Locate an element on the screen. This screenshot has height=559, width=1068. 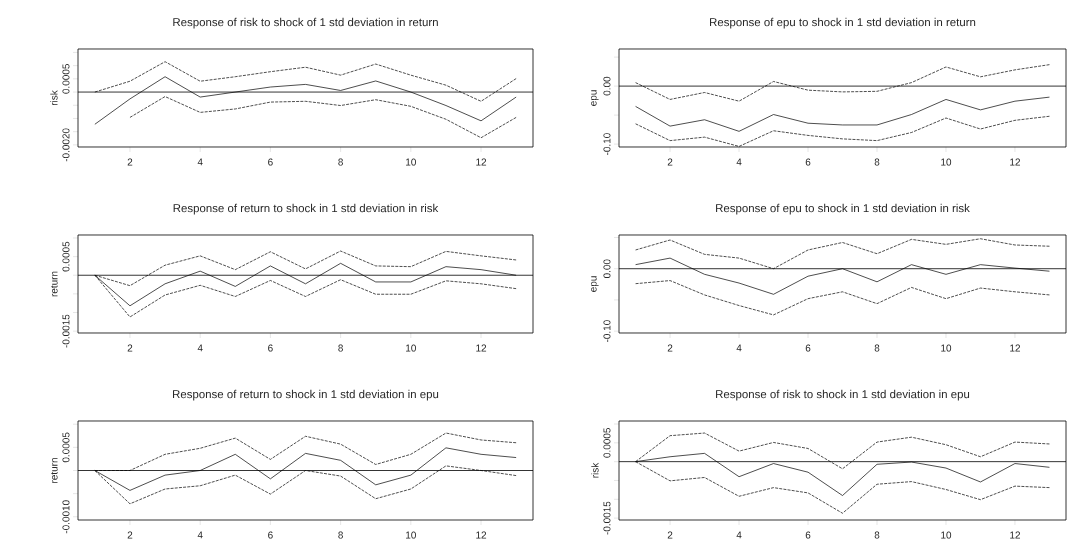
chart-title: Response of risk to shock of 1 std deviation in return is located at coordinates (305, 23).